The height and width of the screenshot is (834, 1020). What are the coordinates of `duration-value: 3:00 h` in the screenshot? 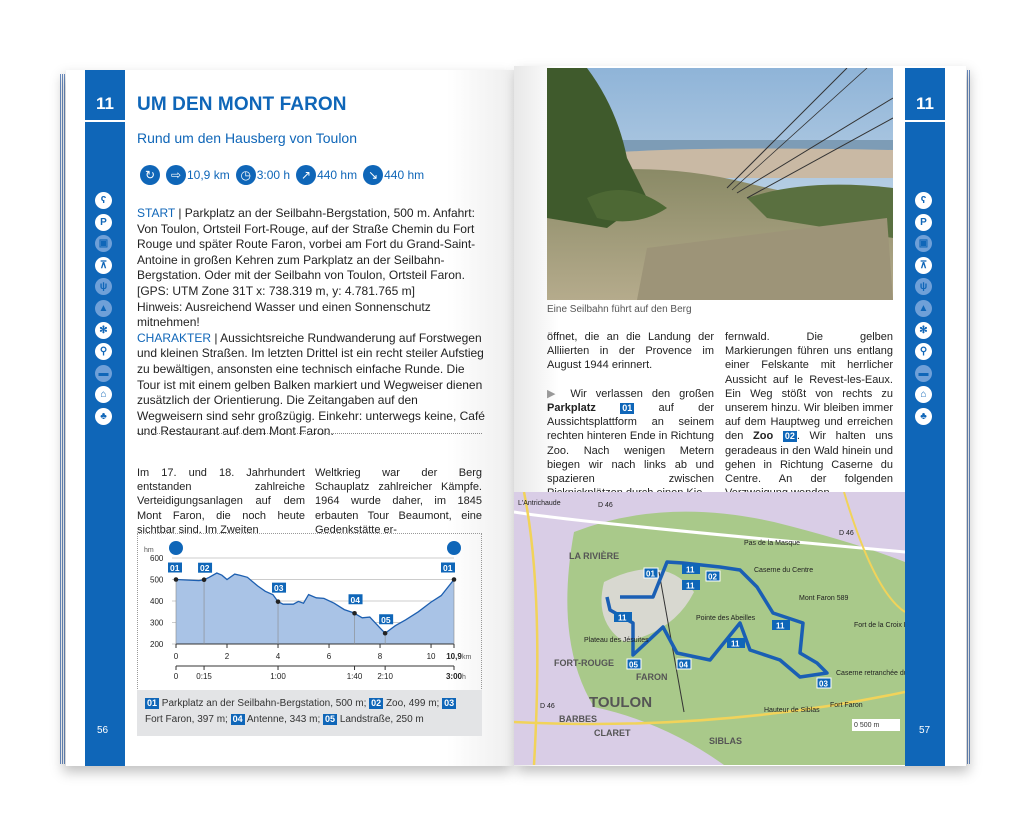 It's located at (273, 175).